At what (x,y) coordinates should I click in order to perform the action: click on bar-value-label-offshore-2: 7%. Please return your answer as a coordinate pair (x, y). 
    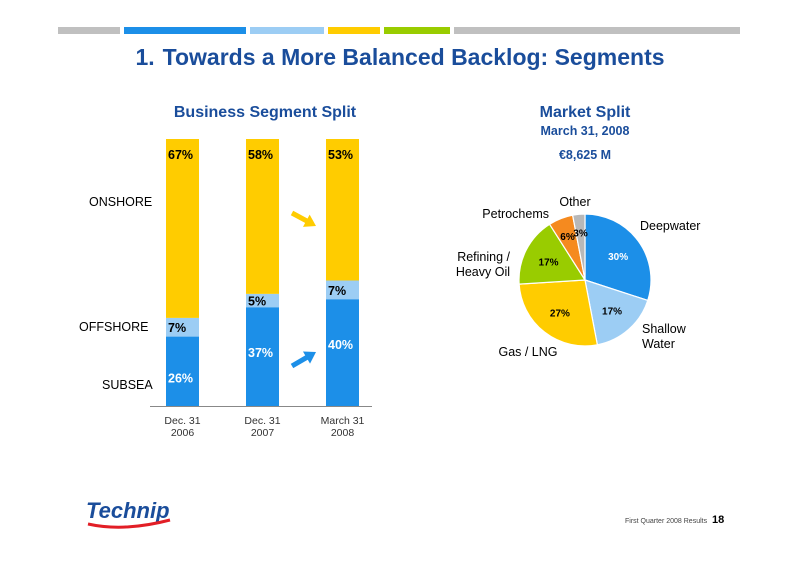
    Looking at the image, I should click on (337, 291).